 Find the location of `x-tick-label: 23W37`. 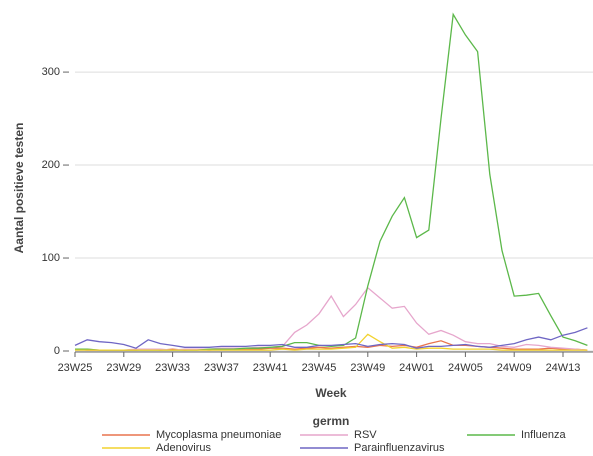

x-tick-label: 23W37 is located at coordinates (221, 368).